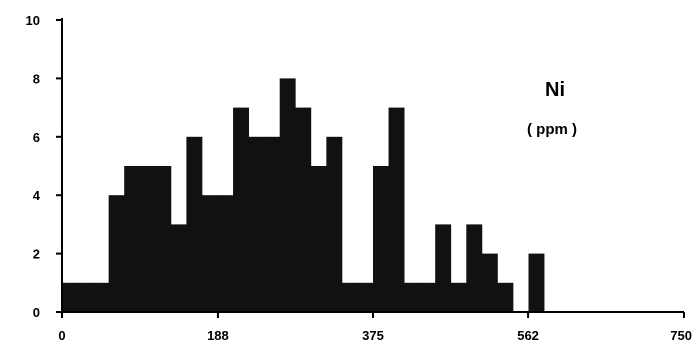 Image resolution: width=700 pixels, height=350 pixels. What do you see at coordinates (528, 335) in the screenshot?
I see `x-tick-label: 562` at bounding box center [528, 335].